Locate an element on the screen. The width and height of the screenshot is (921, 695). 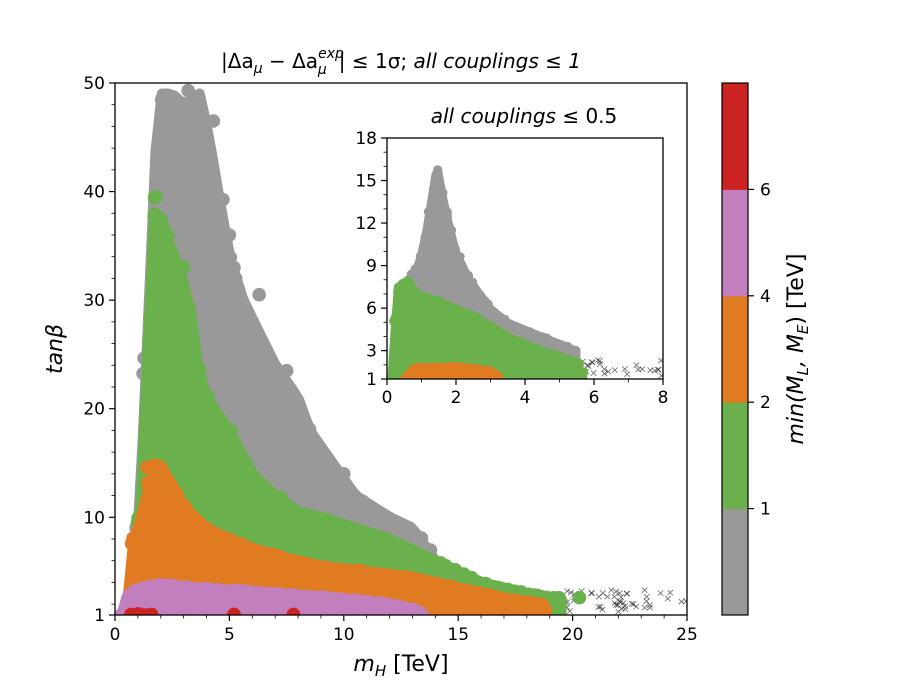
inset-y-tick-label: 6 is located at coordinates (371, 309).